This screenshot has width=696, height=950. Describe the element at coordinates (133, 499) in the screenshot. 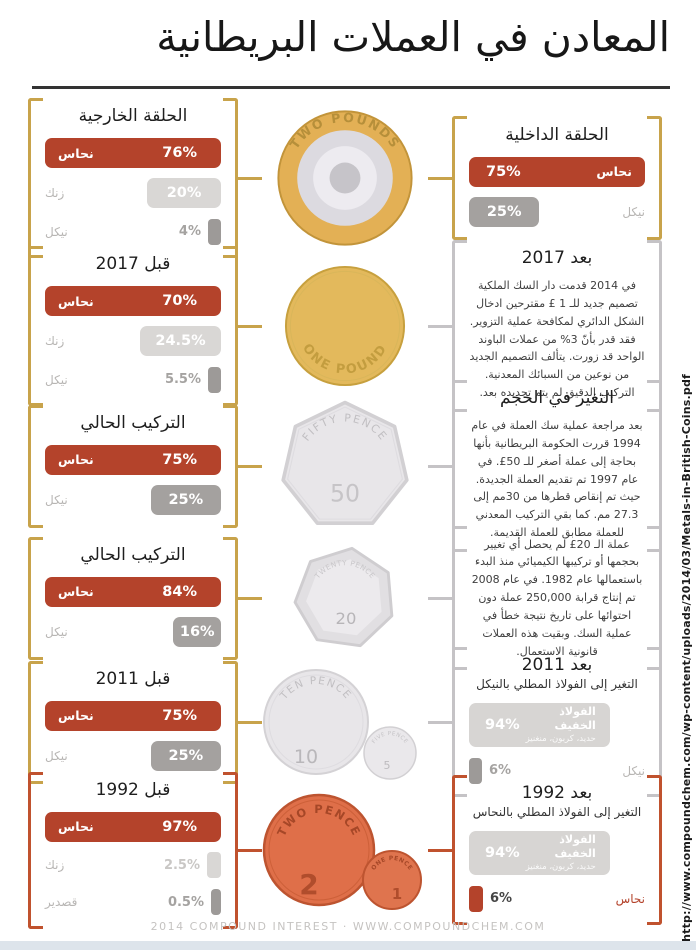

I see `bar-row-nickel: نيكل 25%` at that location.